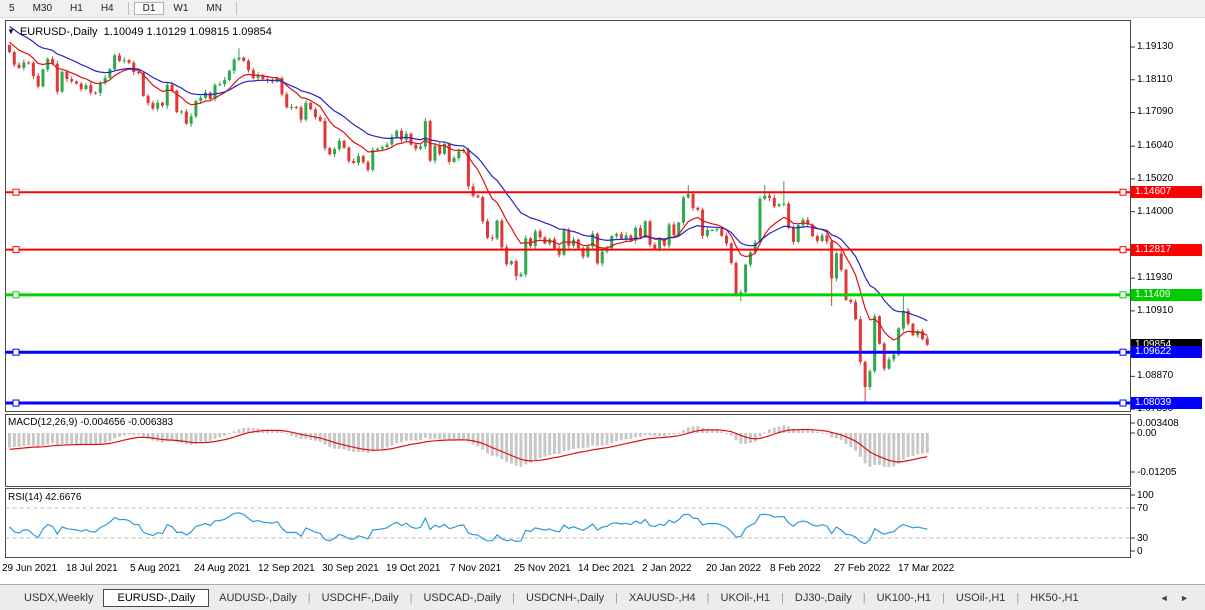  What do you see at coordinates (59, 597) in the screenshot?
I see `chart-tab-usdx-weekly: USDX,Weekly` at bounding box center [59, 597].